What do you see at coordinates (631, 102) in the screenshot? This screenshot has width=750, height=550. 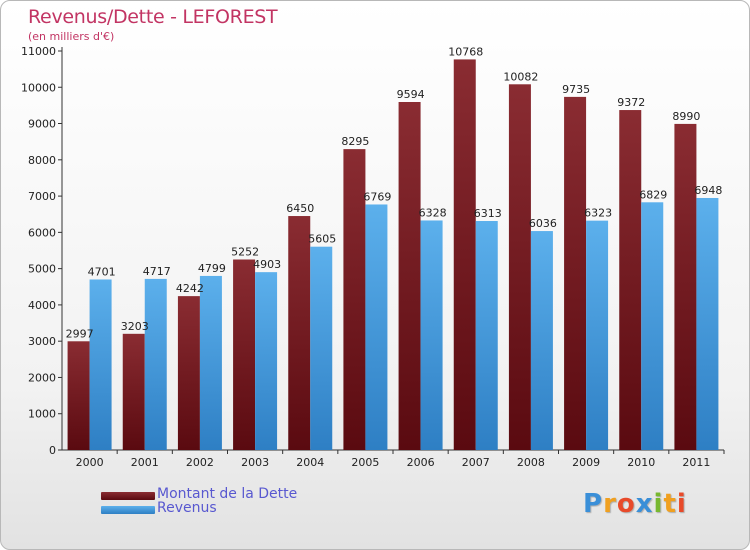 I see `data-label-dette: 9372` at bounding box center [631, 102].